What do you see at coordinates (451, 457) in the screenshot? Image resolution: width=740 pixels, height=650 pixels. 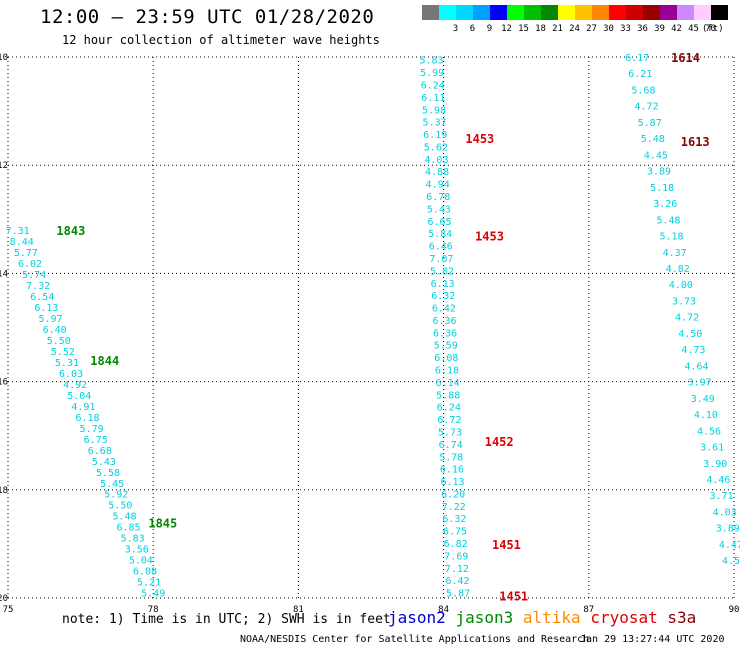 I see `wave-height-value: 5.78` at bounding box center [451, 457].